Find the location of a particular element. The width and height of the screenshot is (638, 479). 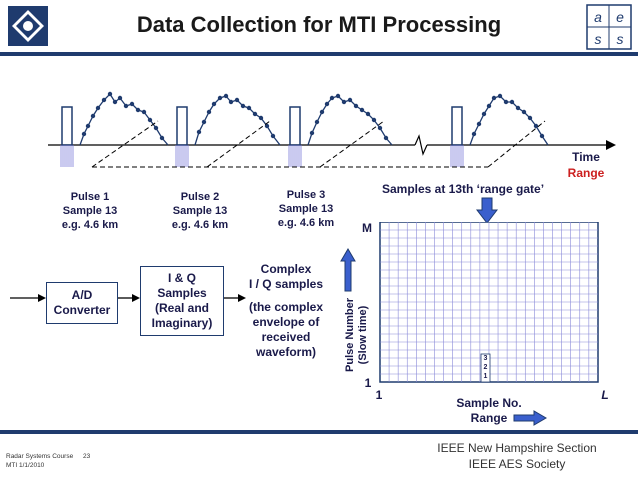

course-name: Radar Systems Course is located at coordinates (40, 456).